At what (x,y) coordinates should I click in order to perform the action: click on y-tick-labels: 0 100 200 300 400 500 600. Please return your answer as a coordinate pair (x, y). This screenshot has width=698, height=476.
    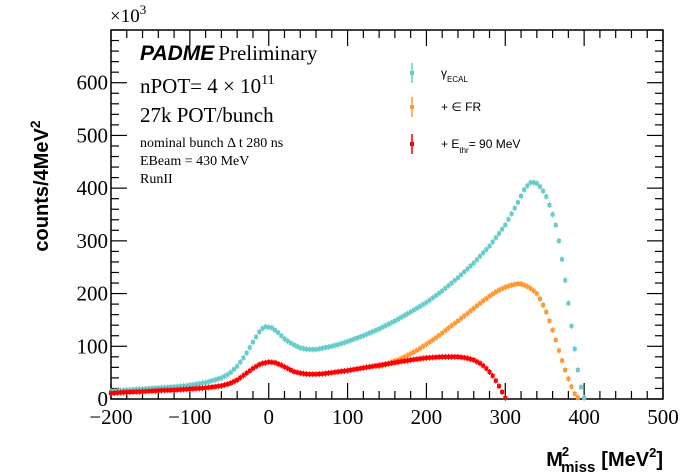
    Looking at the image, I should click on (93, 241).